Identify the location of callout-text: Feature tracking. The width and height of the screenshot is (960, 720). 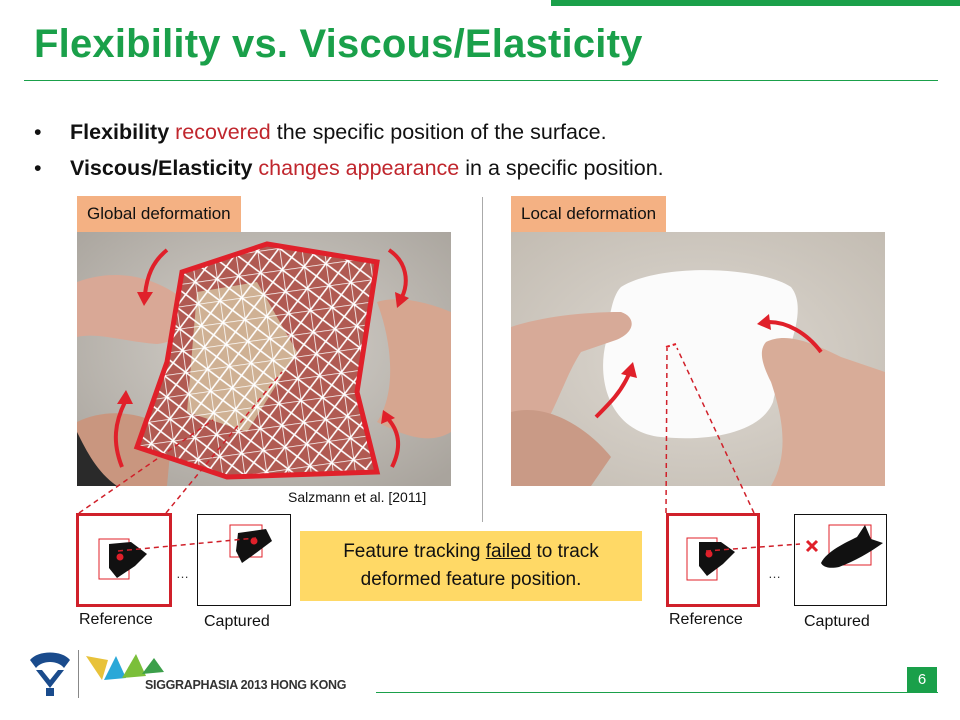
(414, 551).